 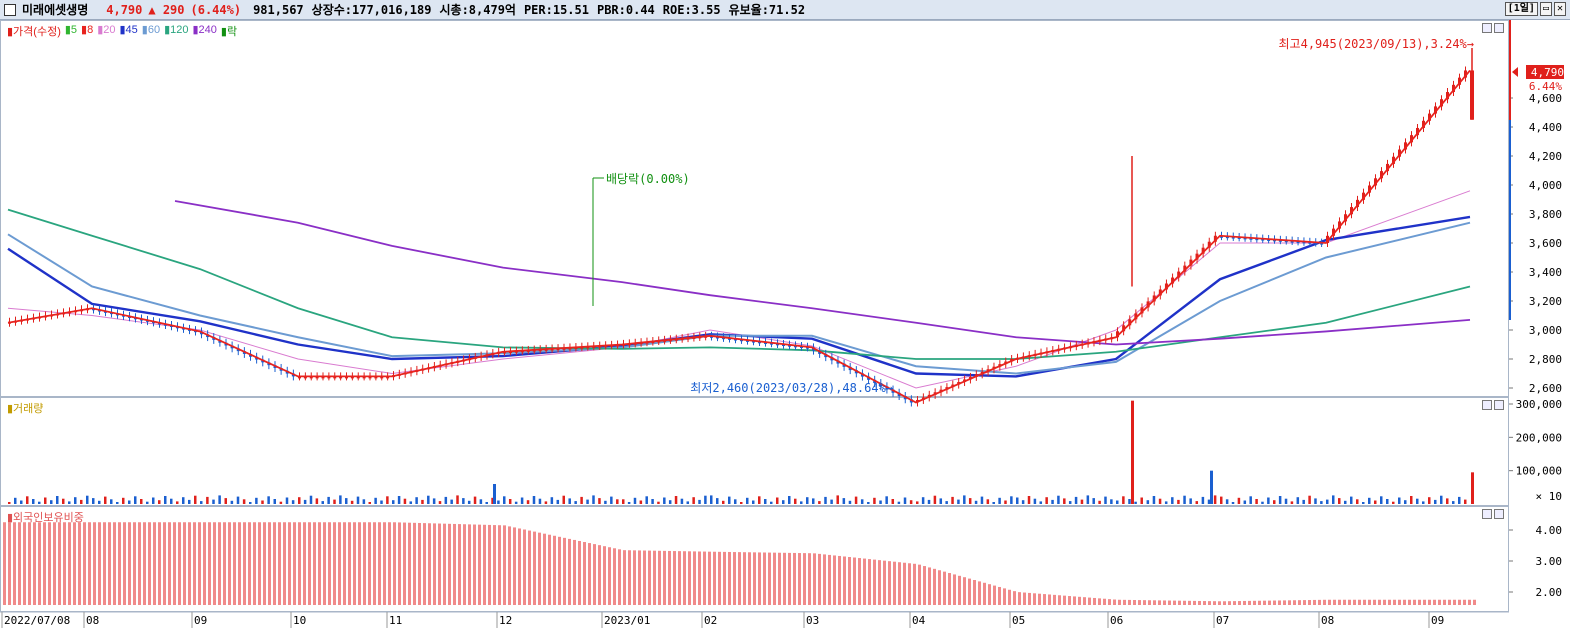 I want to click on volume-axis-label: 300,000, so click(x=1539, y=404).